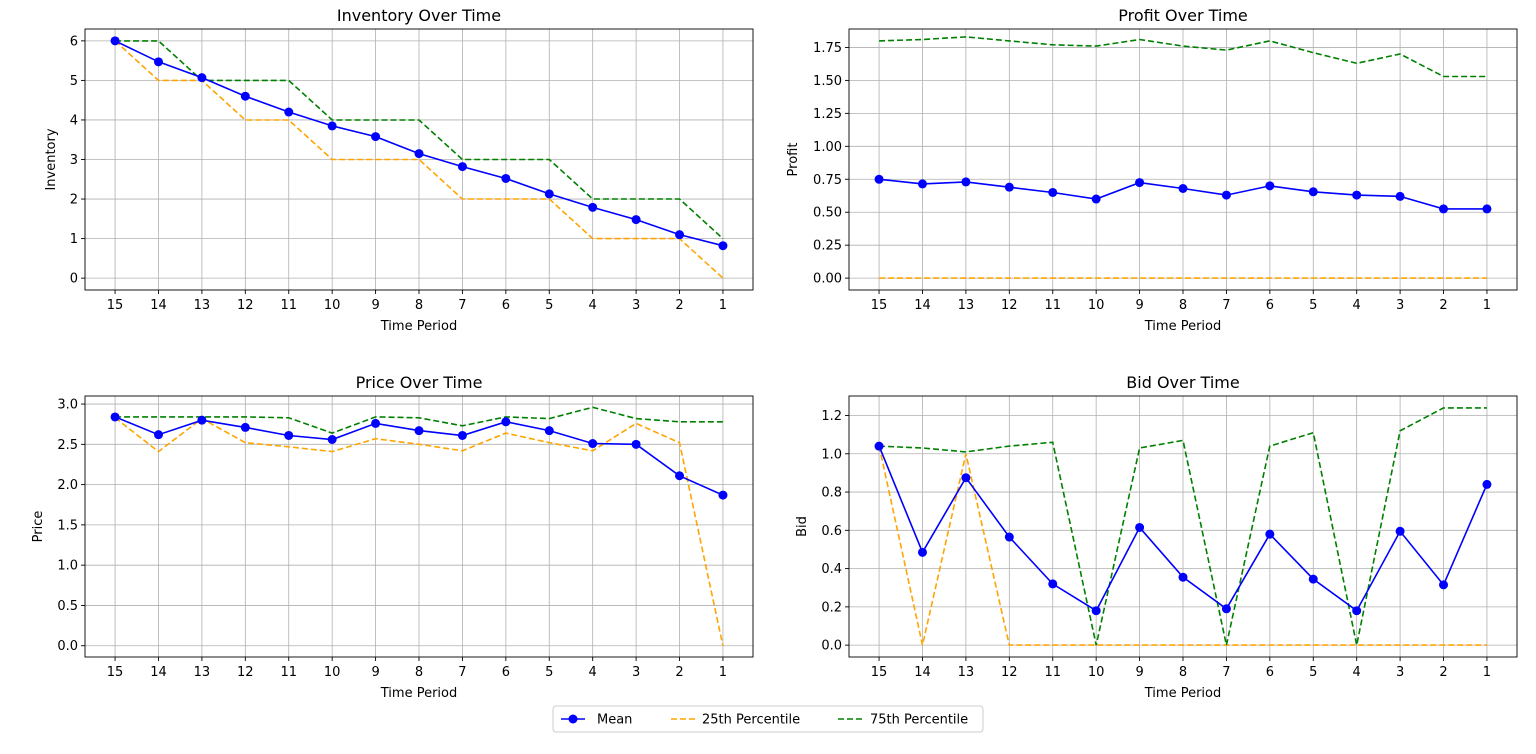 The width and height of the screenshot is (1536, 754). I want to click on y-tick-label: 1.75, so click(827, 48).